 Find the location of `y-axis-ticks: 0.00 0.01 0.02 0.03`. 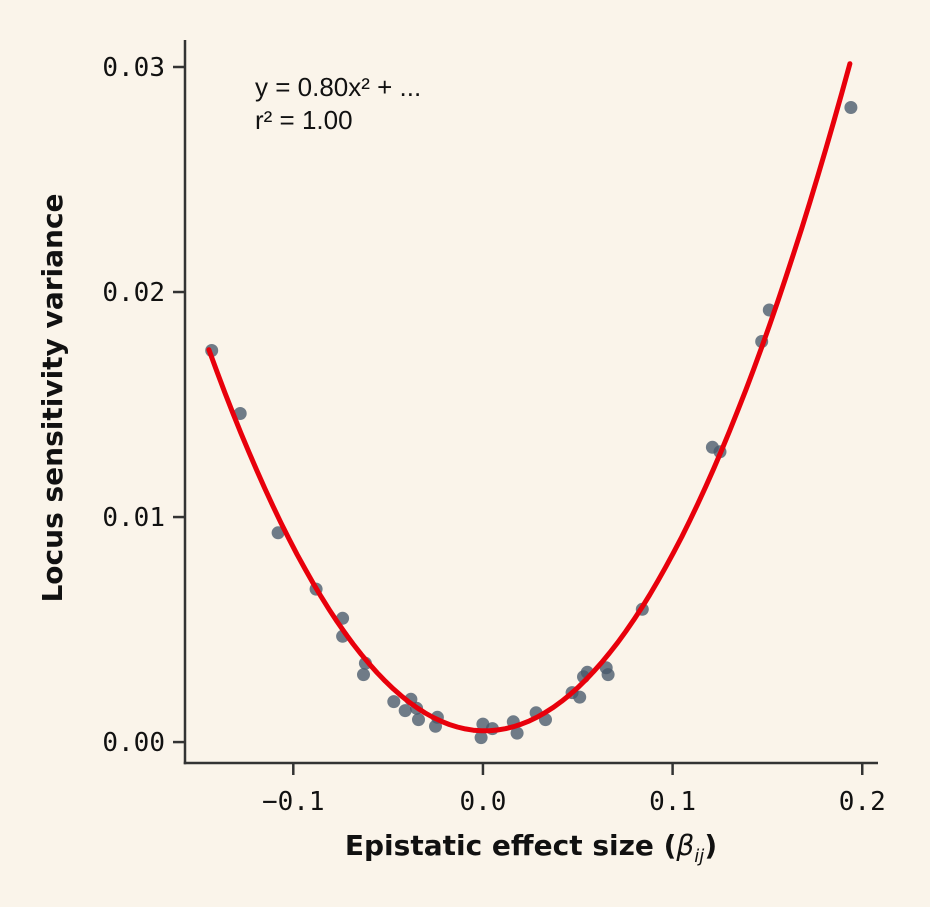

y-axis-ticks: 0.00 0.01 0.02 0.03 is located at coordinates (143, 405).